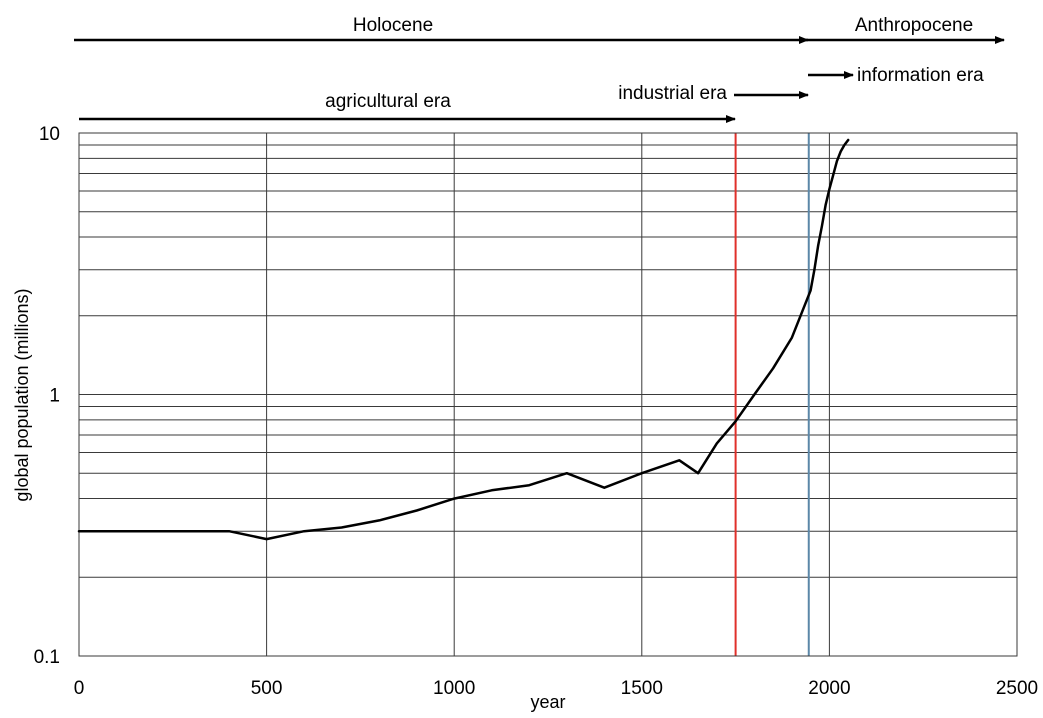  I want to click on x-tick-label: 2500, so click(1017, 688).